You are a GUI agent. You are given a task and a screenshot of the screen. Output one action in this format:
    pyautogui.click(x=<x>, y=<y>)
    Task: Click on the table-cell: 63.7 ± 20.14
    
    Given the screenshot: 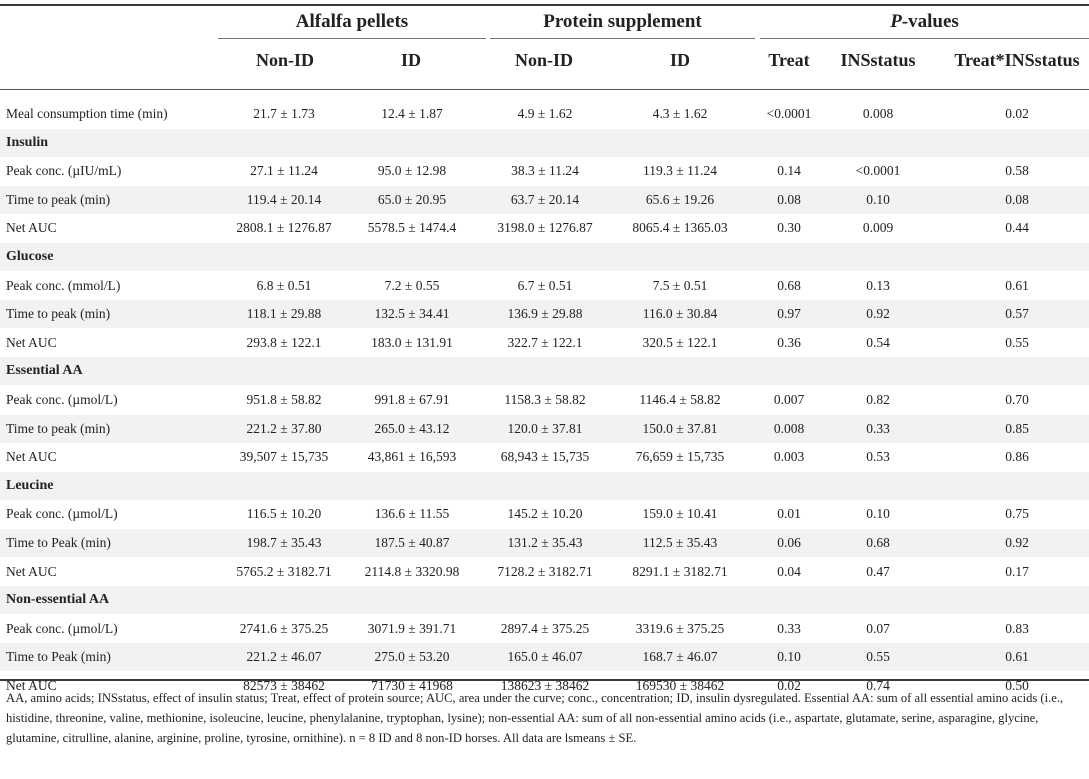 What is the action you would take?
    pyautogui.click(x=545, y=199)
    